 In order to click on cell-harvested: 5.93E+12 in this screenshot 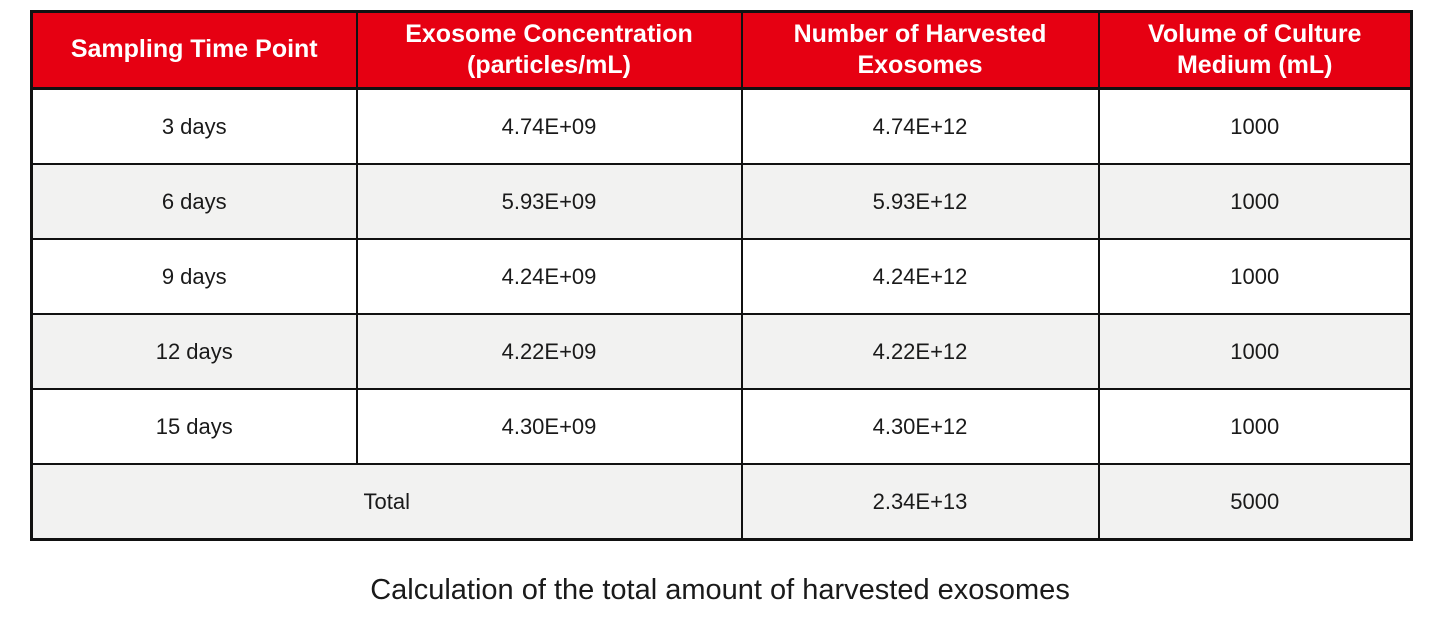, I will do `click(920, 201)`.